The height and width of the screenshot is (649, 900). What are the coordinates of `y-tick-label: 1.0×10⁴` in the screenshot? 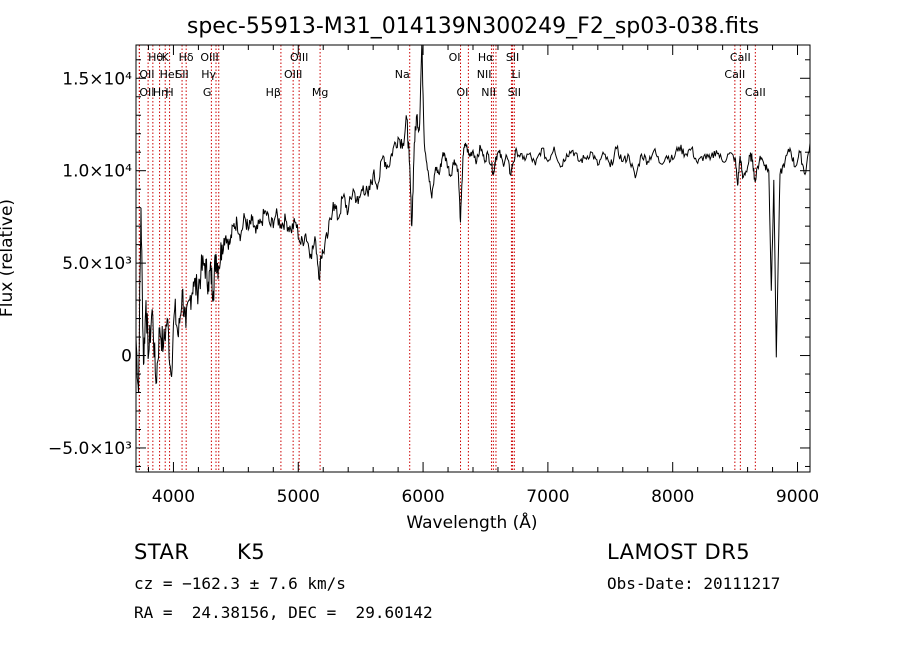 It's located at (97, 172).